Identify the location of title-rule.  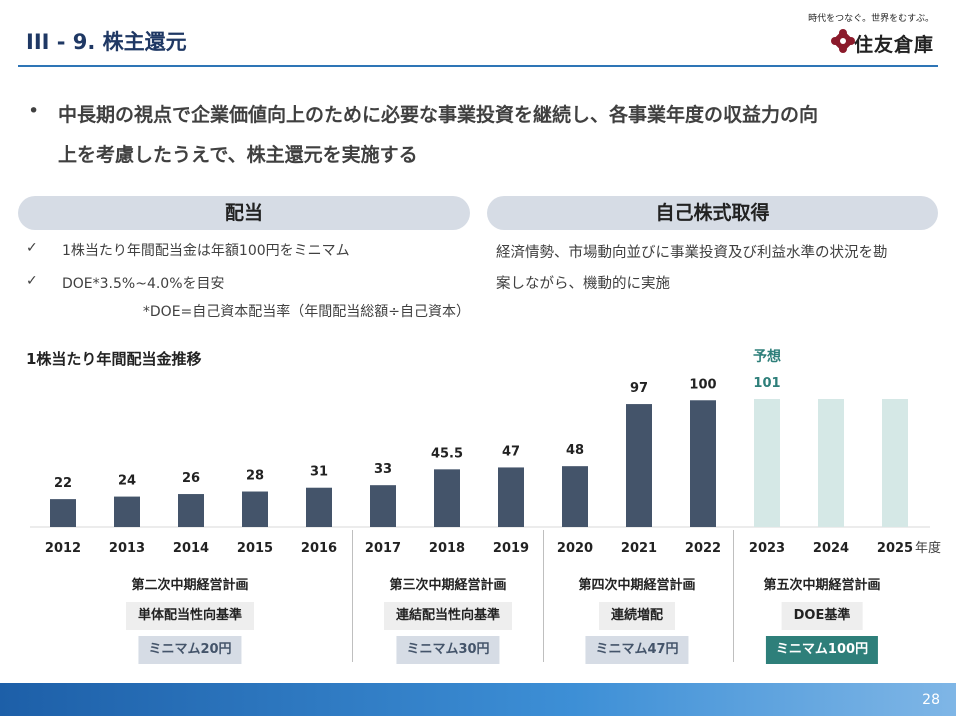
(478, 66).